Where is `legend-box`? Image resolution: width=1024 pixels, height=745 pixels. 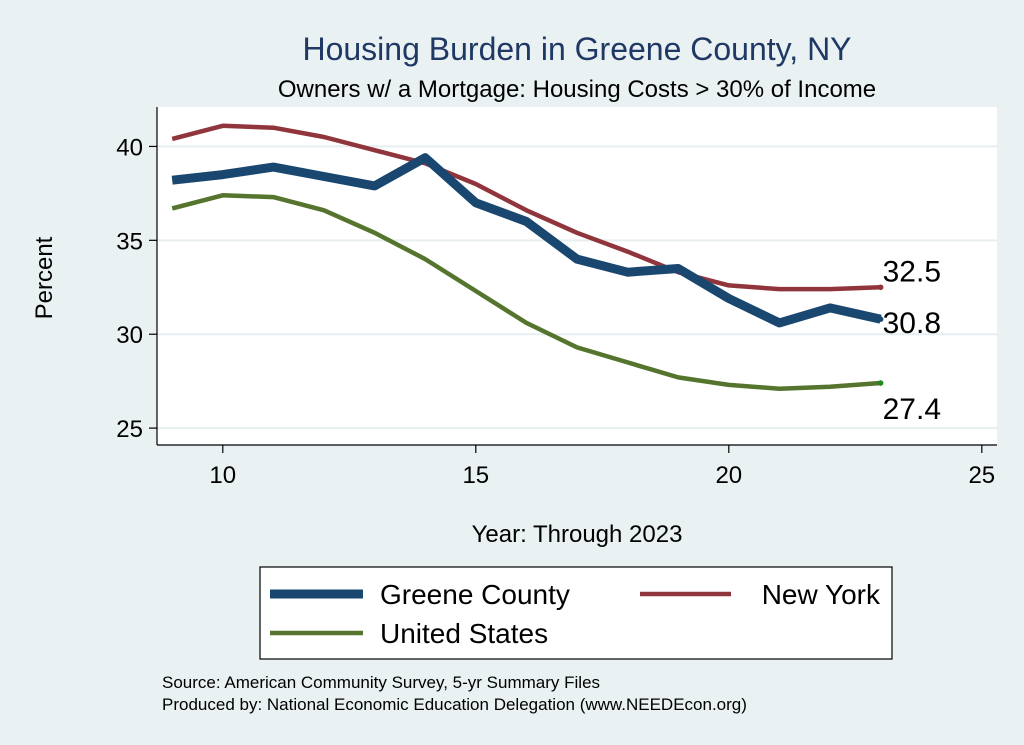
legend-box is located at coordinates (576, 613).